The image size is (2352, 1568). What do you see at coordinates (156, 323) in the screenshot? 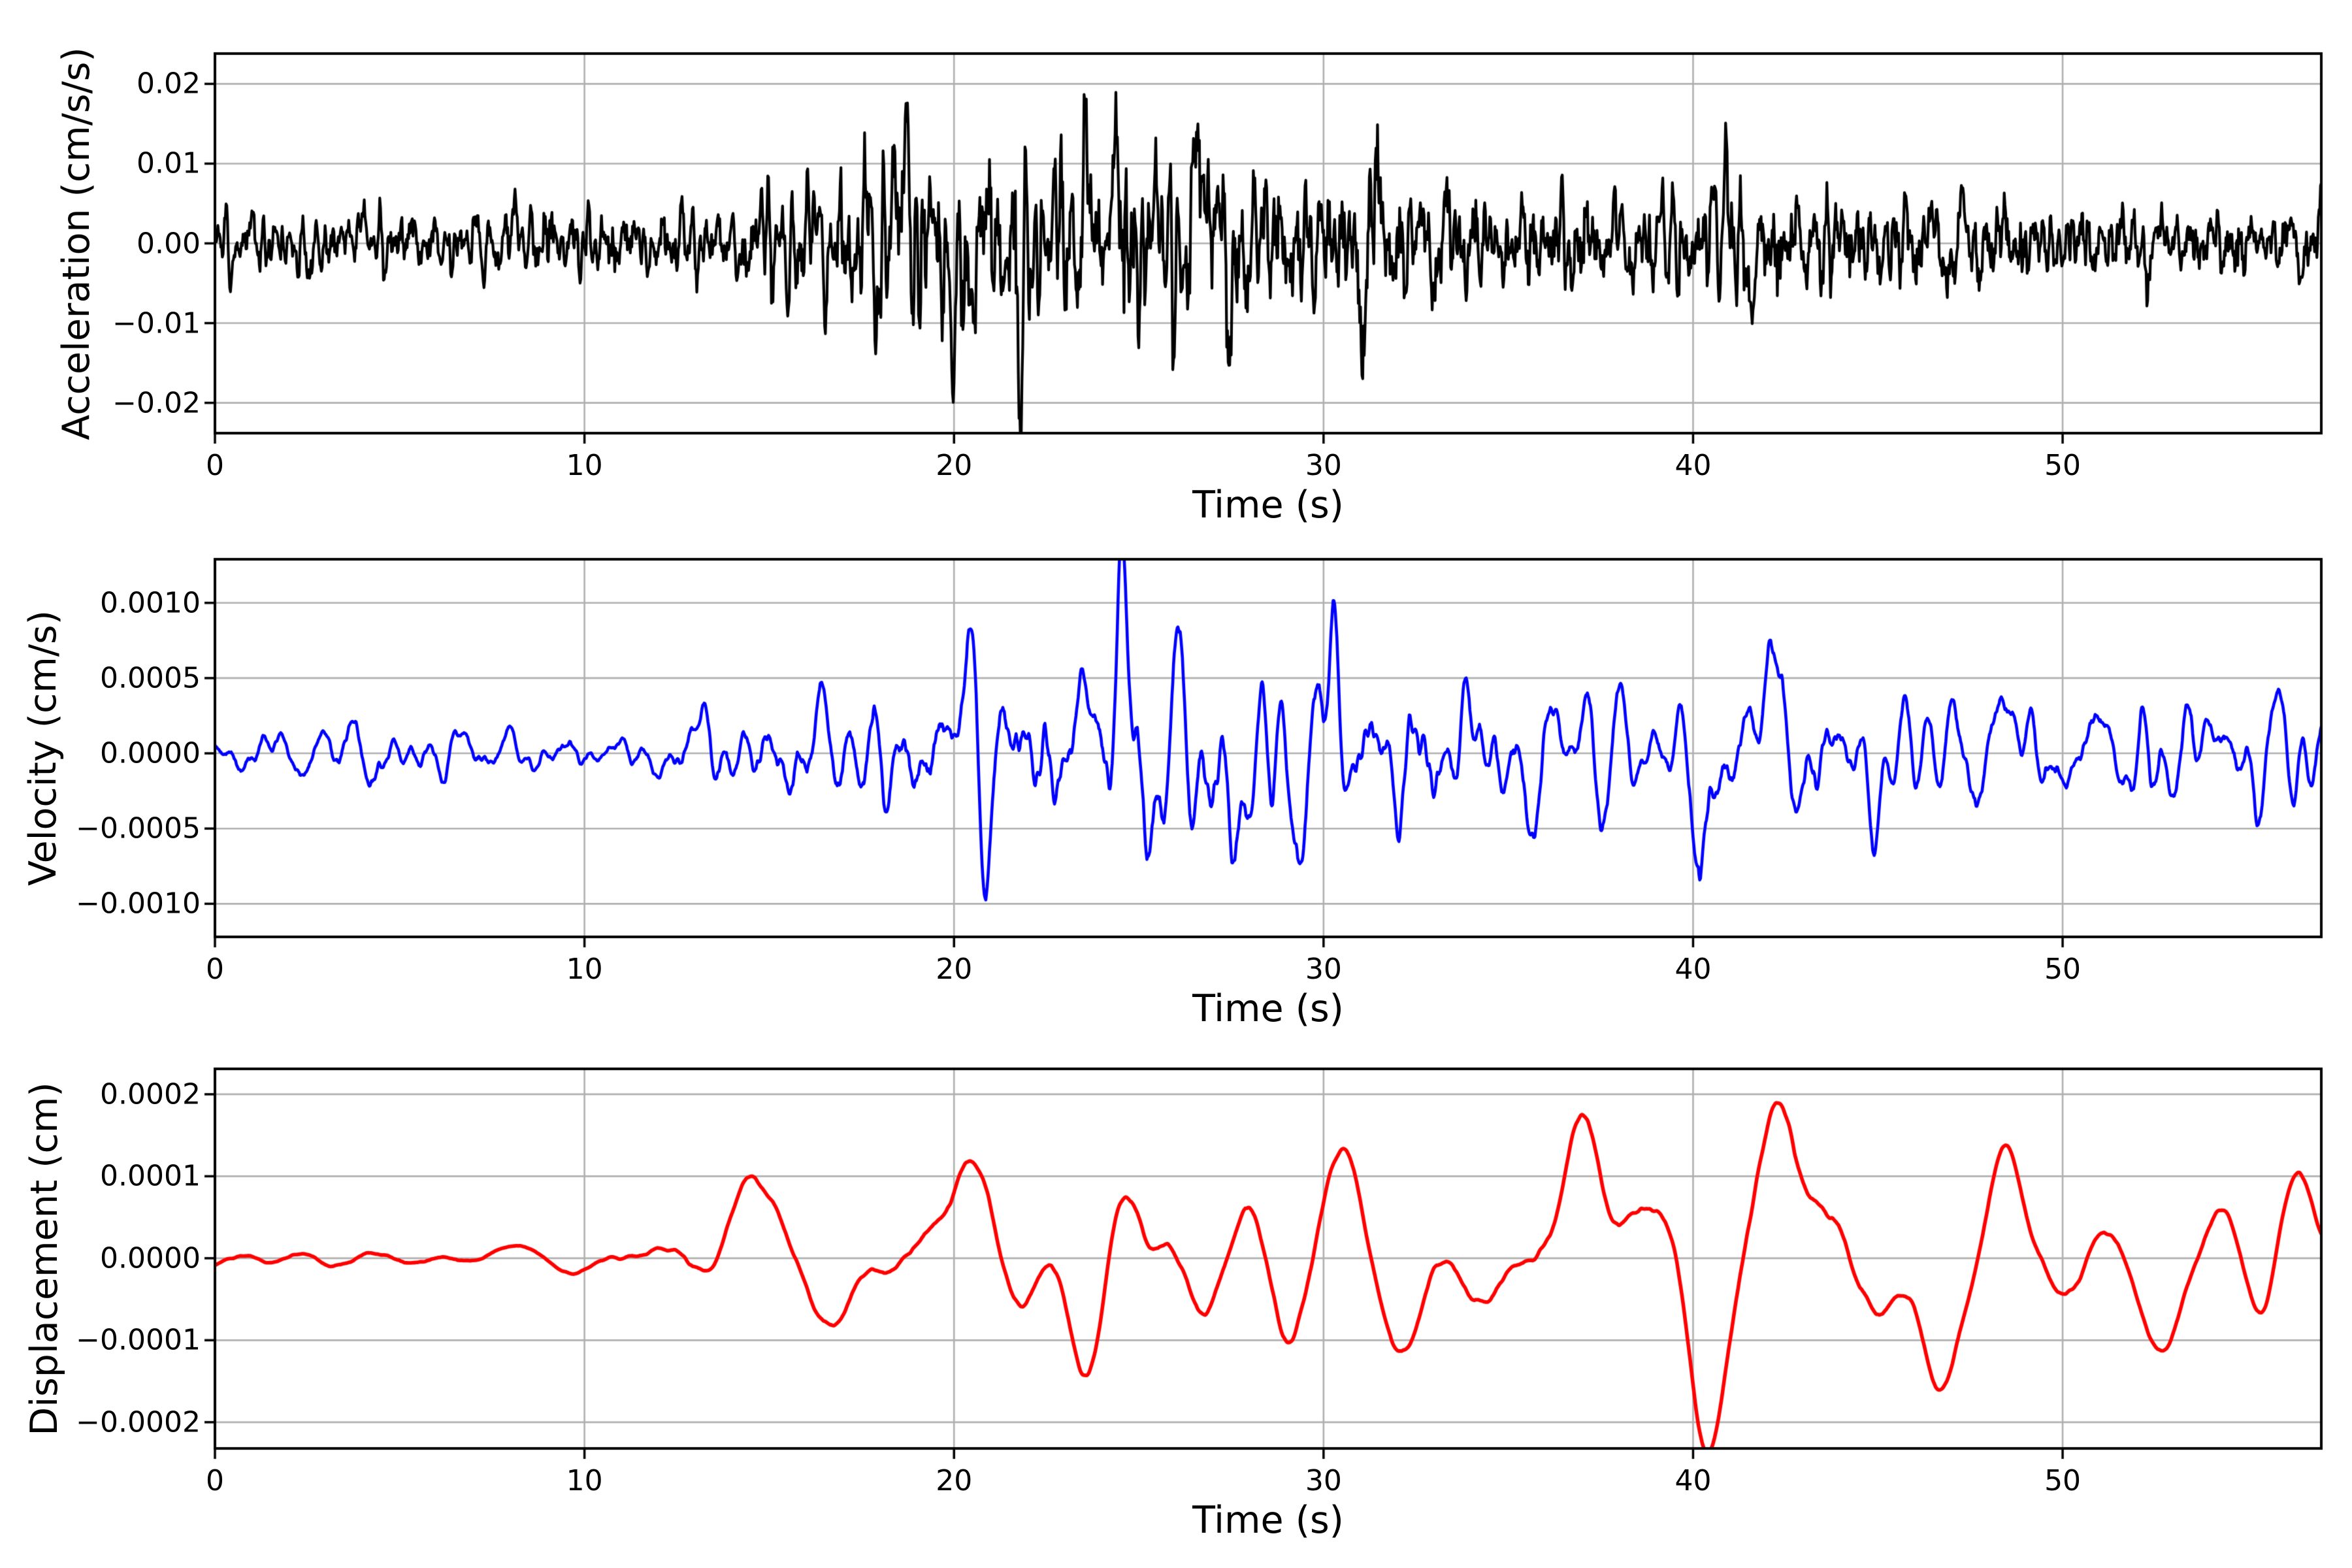
I see `y-tick-label: −0.01` at bounding box center [156, 323].